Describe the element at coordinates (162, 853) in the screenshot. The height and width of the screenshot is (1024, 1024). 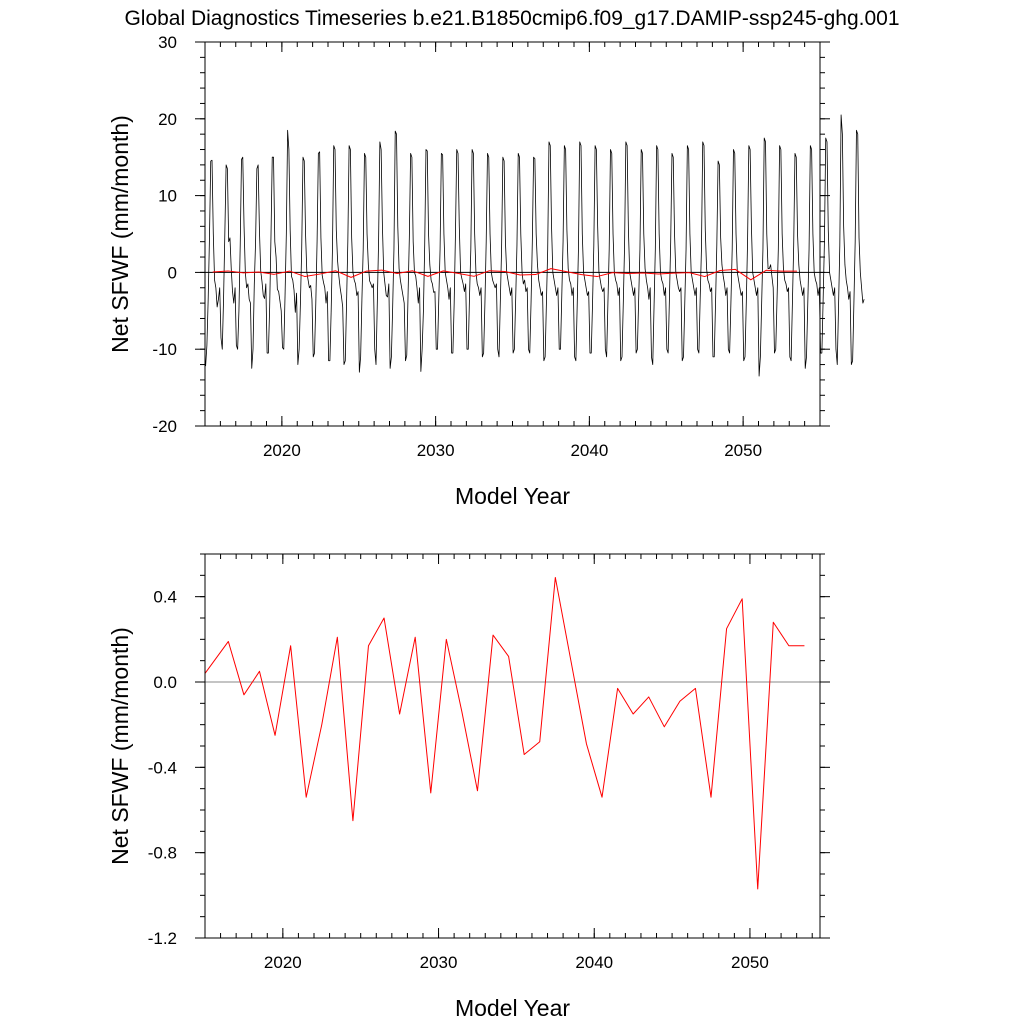
I see `y-tick-label: -0.8` at that location.